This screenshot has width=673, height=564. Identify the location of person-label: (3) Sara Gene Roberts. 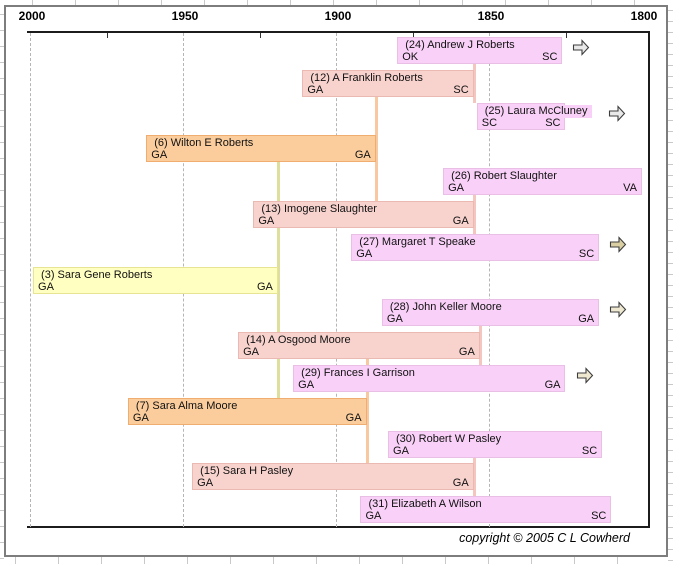
(96, 275).